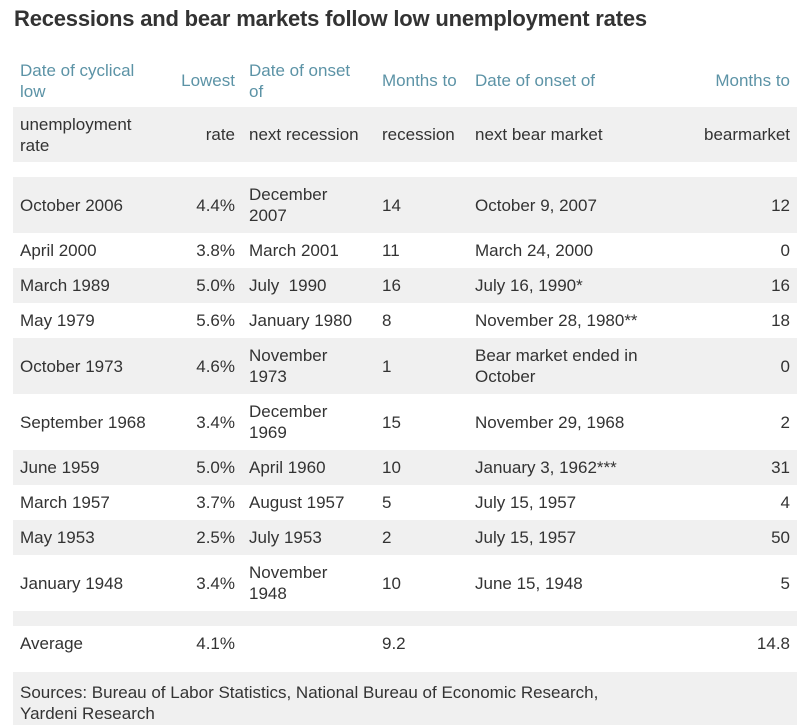 The height and width of the screenshot is (725, 802). What do you see at coordinates (301, 320) in the screenshot?
I see `cell-onset-recession: January 1980` at bounding box center [301, 320].